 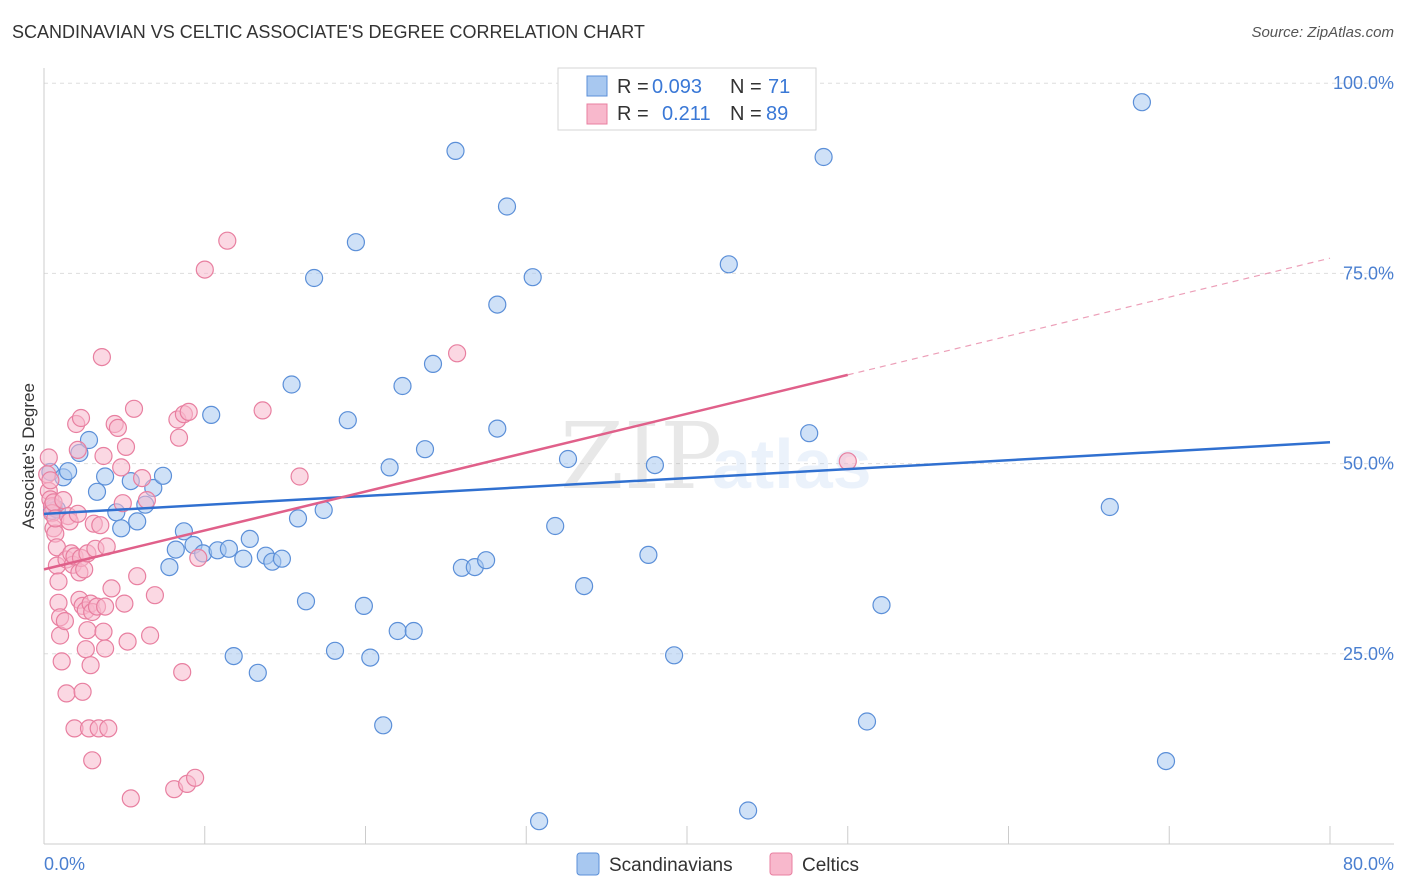 I want to click on legend-n-label-1: N =, so click(x=746, y=87).